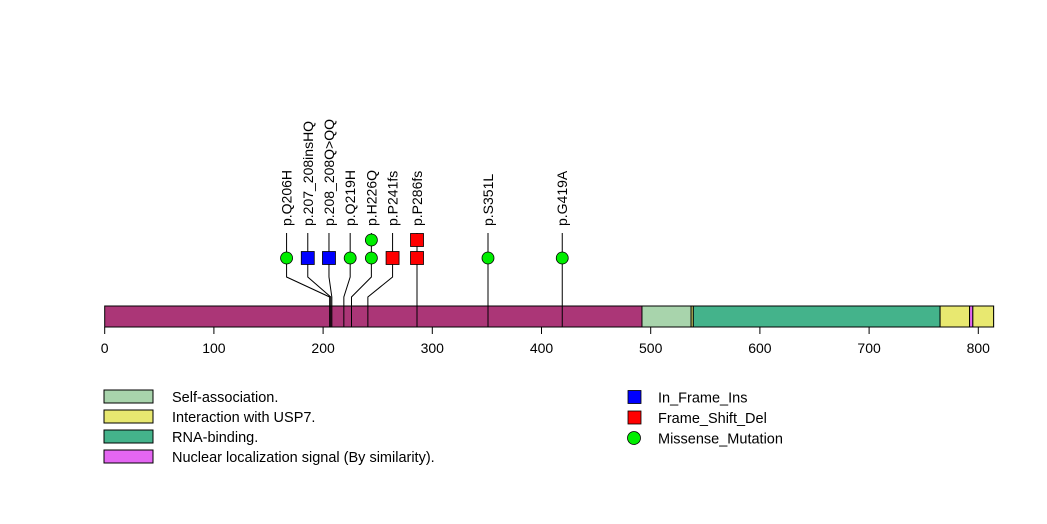 This screenshot has width=1047, height=524. What do you see at coordinates (371, 198) in the screenshot?
I see `mutation-label: p.H226Q` at bounding box center [371, 198].